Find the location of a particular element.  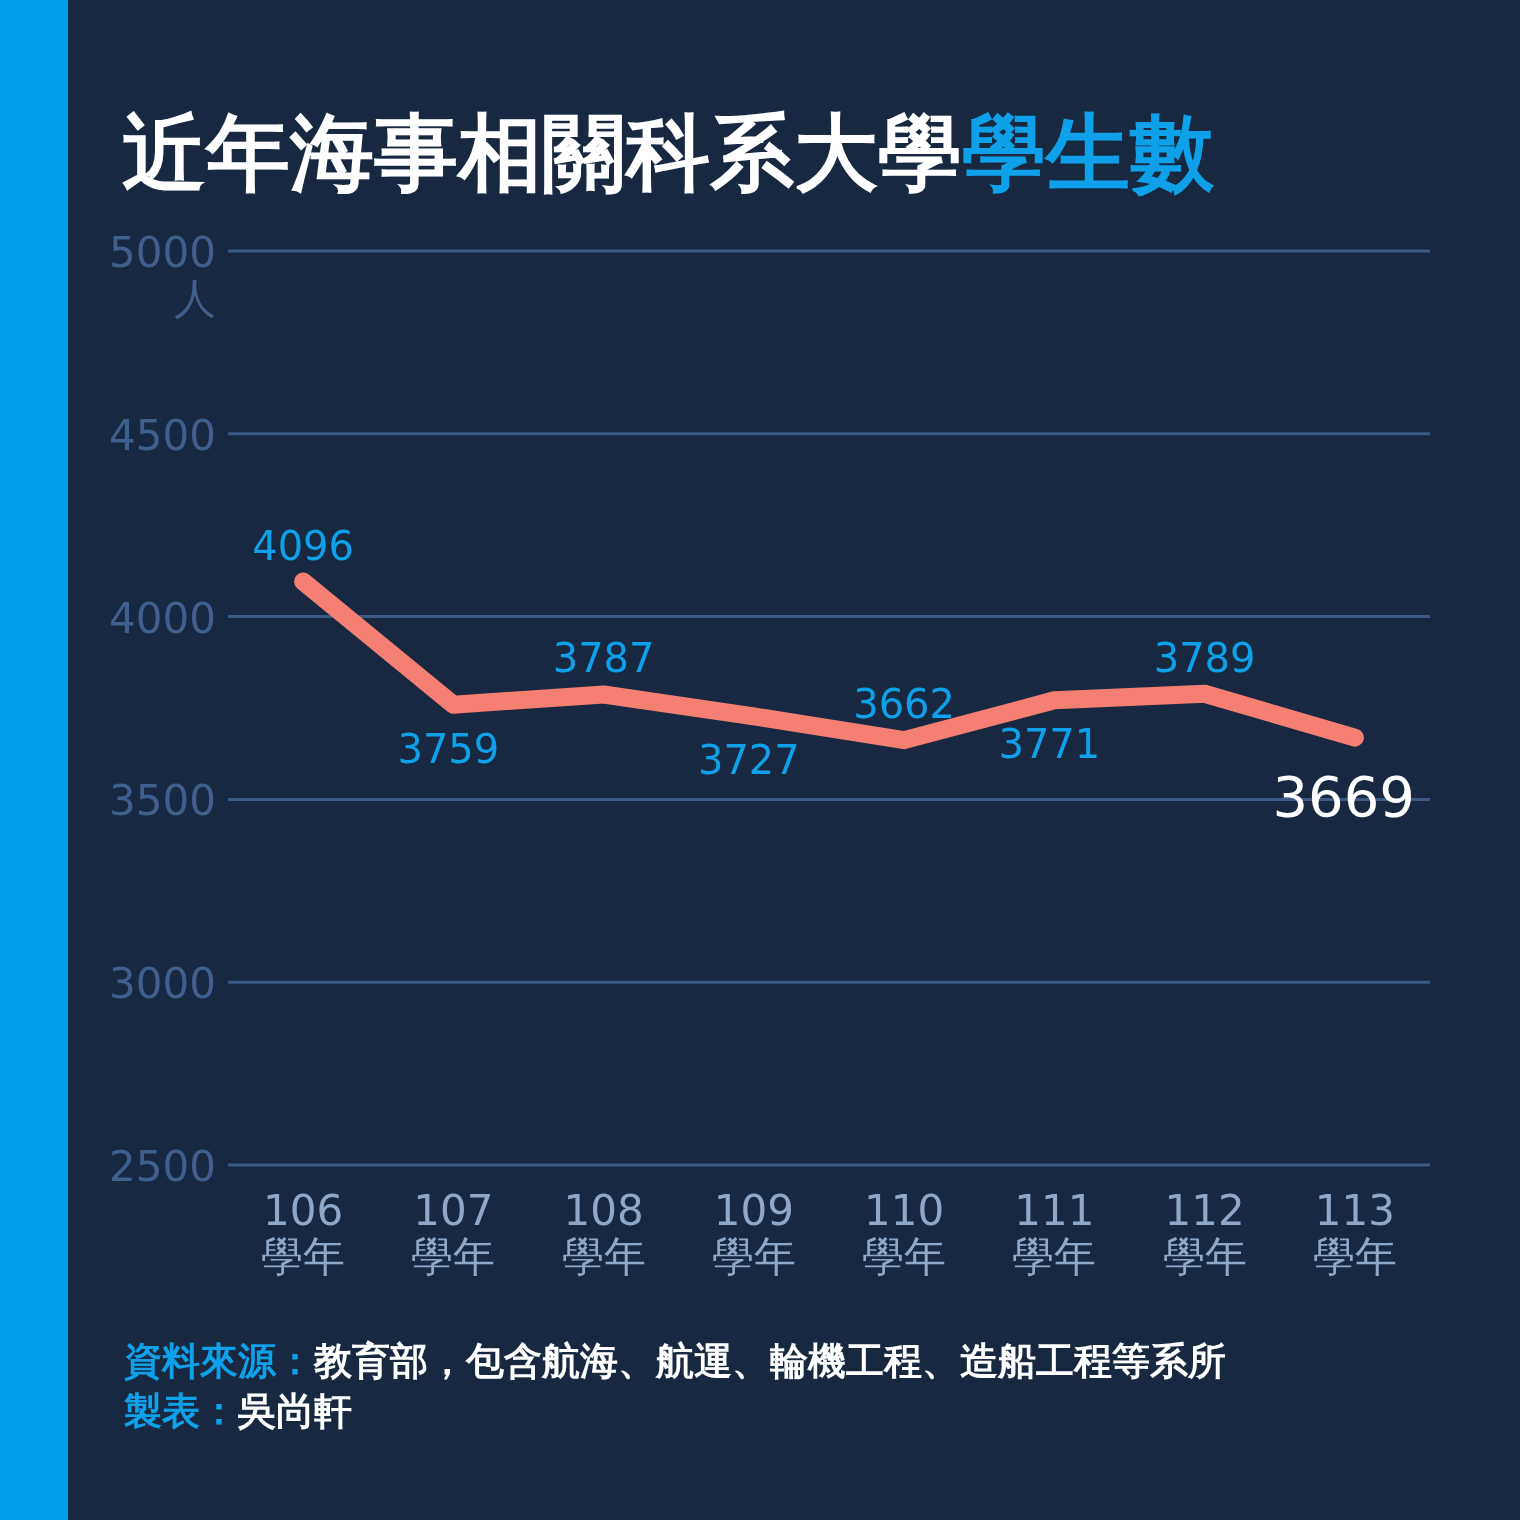

y-axis-title: 人 is located at coordinates (195, 298).